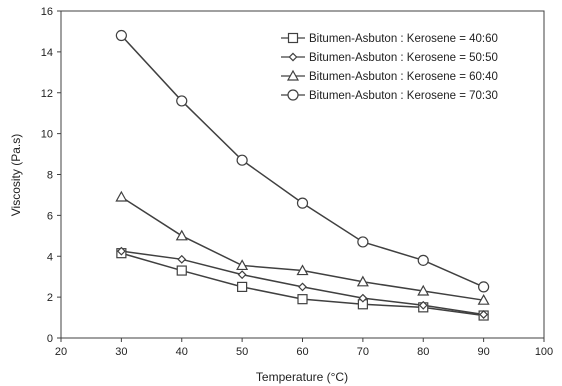 This screenshot has width=562, height=386. What do you see at coordinates (50, 257) in the screenshot?
I see `y-tick-label: 4` at bounding box center [50, 257].